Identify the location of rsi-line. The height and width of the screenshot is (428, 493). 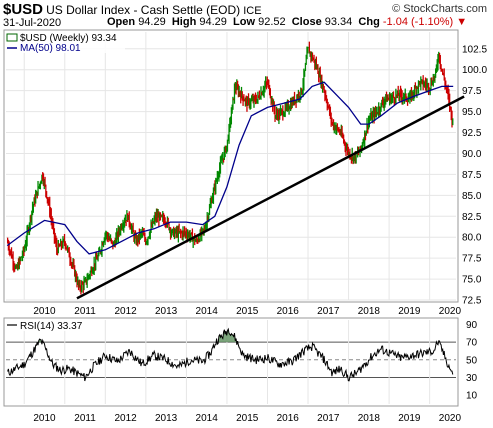
(230, 354).